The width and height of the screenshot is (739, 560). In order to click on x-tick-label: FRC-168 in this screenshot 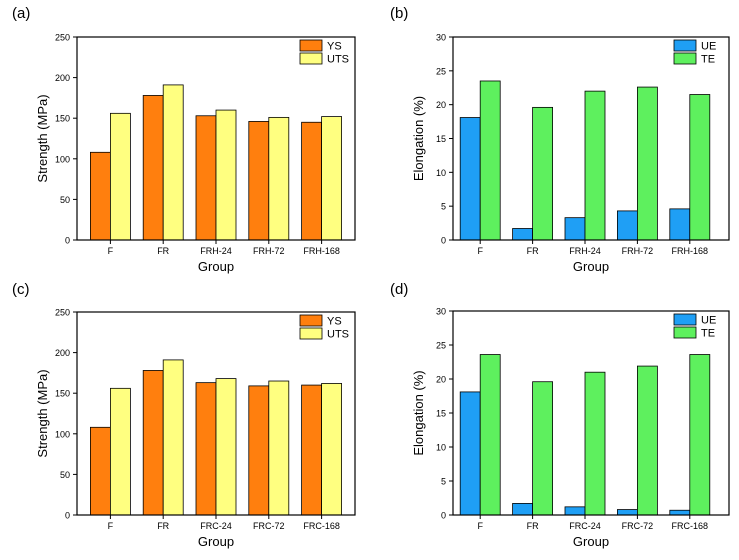, I will do `click(690, 526)`.